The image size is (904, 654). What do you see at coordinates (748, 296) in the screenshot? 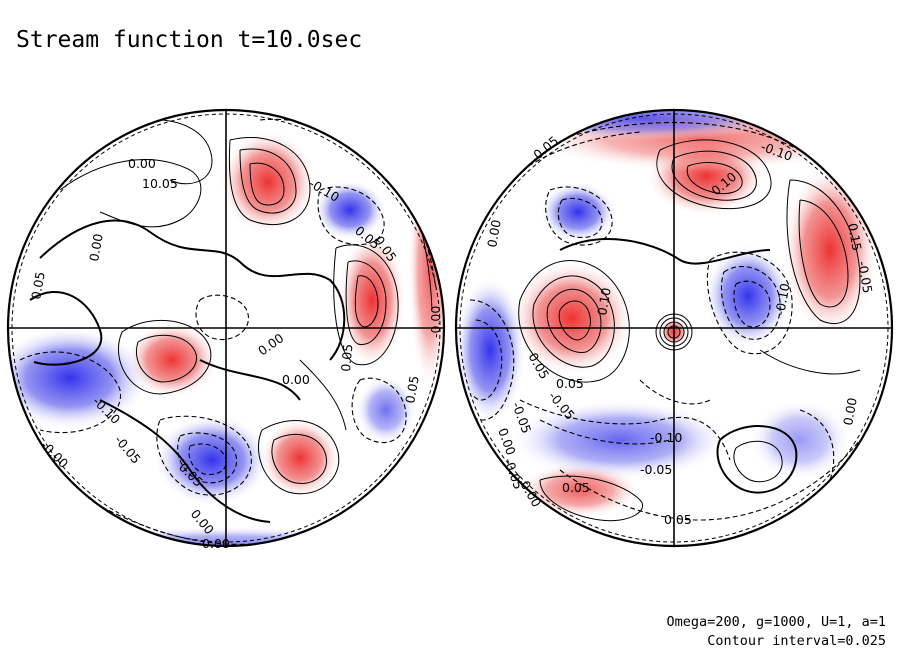
I see `right-negative-lobe-east` at bounding box center [748, 296].